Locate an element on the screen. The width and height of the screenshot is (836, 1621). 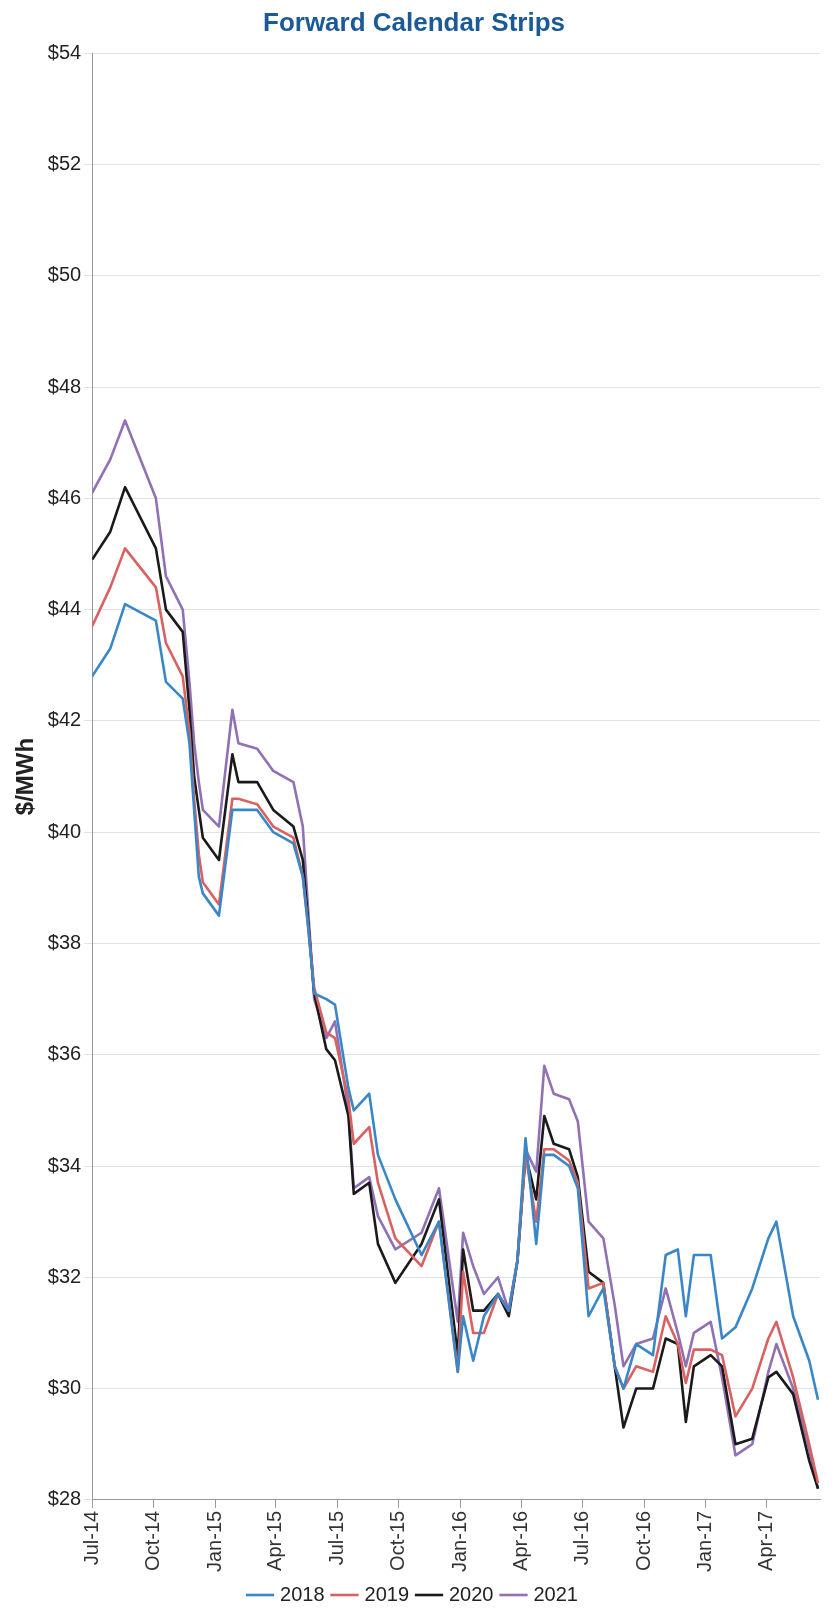
y-tick-label: $30 is located at coordinates (64, 1387).